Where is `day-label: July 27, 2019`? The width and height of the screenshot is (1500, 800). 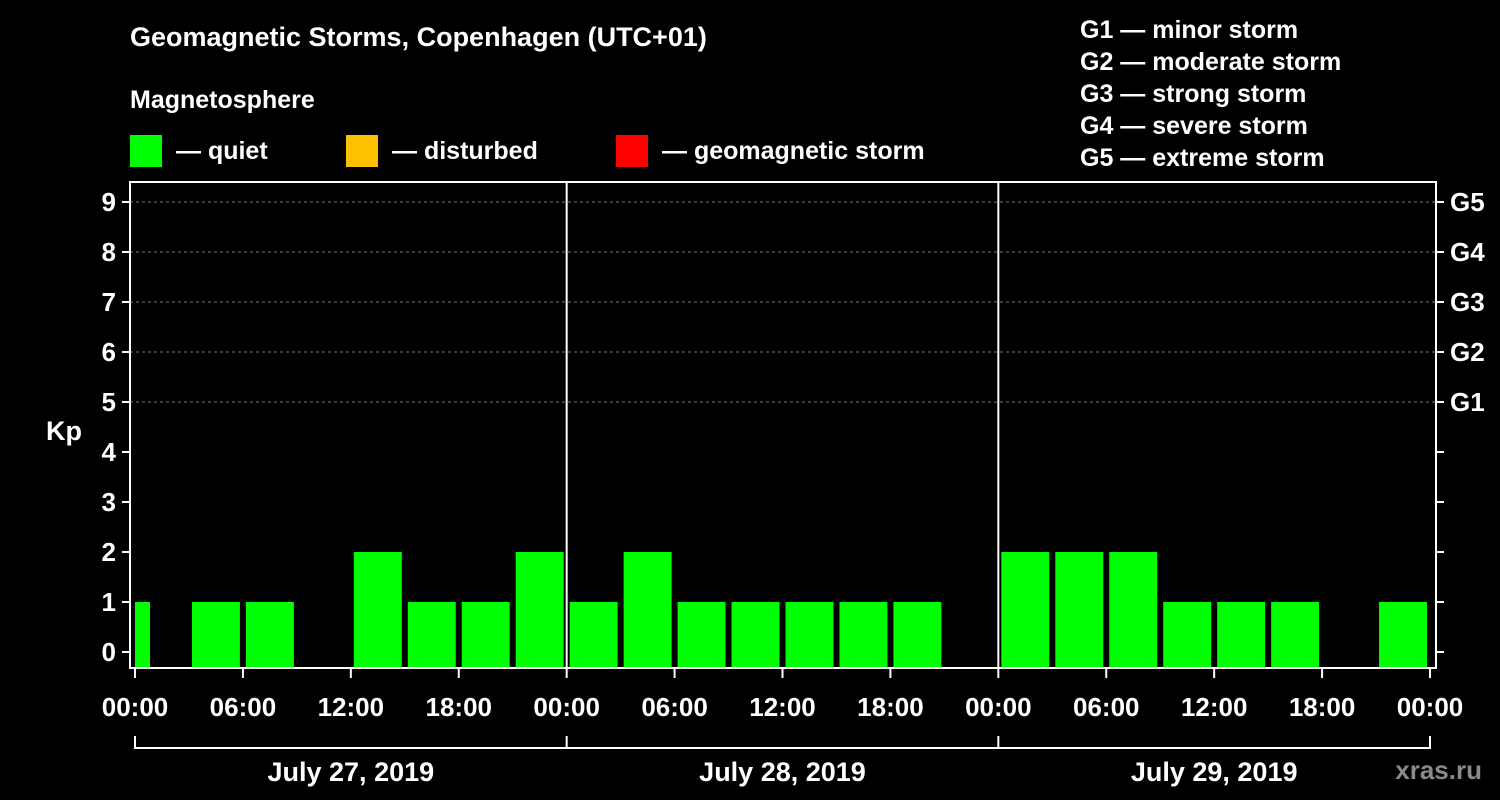 day-label: July 27, 2019 is located at coordinates (351, 772).